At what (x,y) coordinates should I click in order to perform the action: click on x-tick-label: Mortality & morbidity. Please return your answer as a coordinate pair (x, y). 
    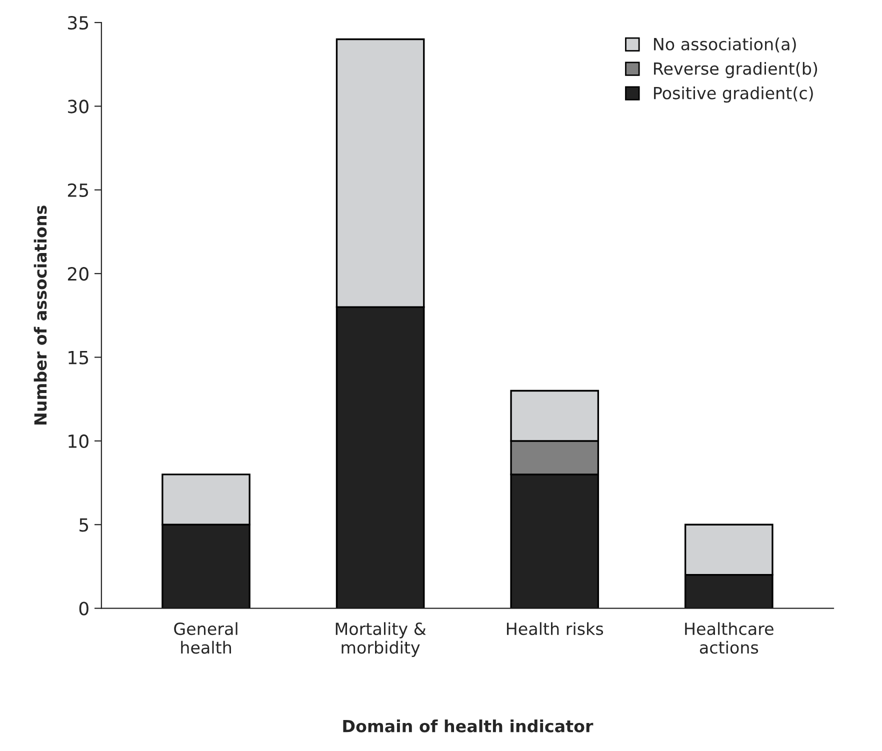
    Looking at the image, I should click on (381, 639).